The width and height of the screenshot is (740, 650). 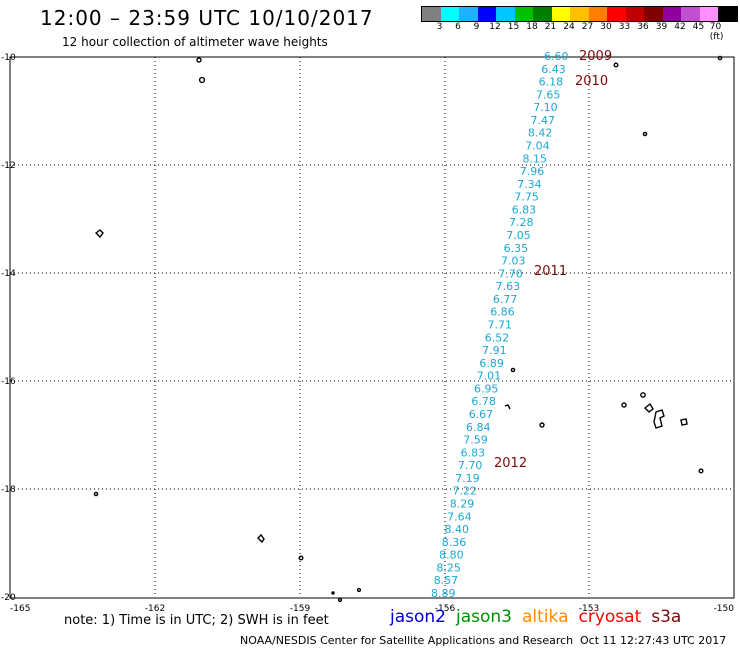 What do you see at coordinates (545, 617) in the screenshot?
I see `satellite-legend-item: altika` at bounding box center [545, 617].